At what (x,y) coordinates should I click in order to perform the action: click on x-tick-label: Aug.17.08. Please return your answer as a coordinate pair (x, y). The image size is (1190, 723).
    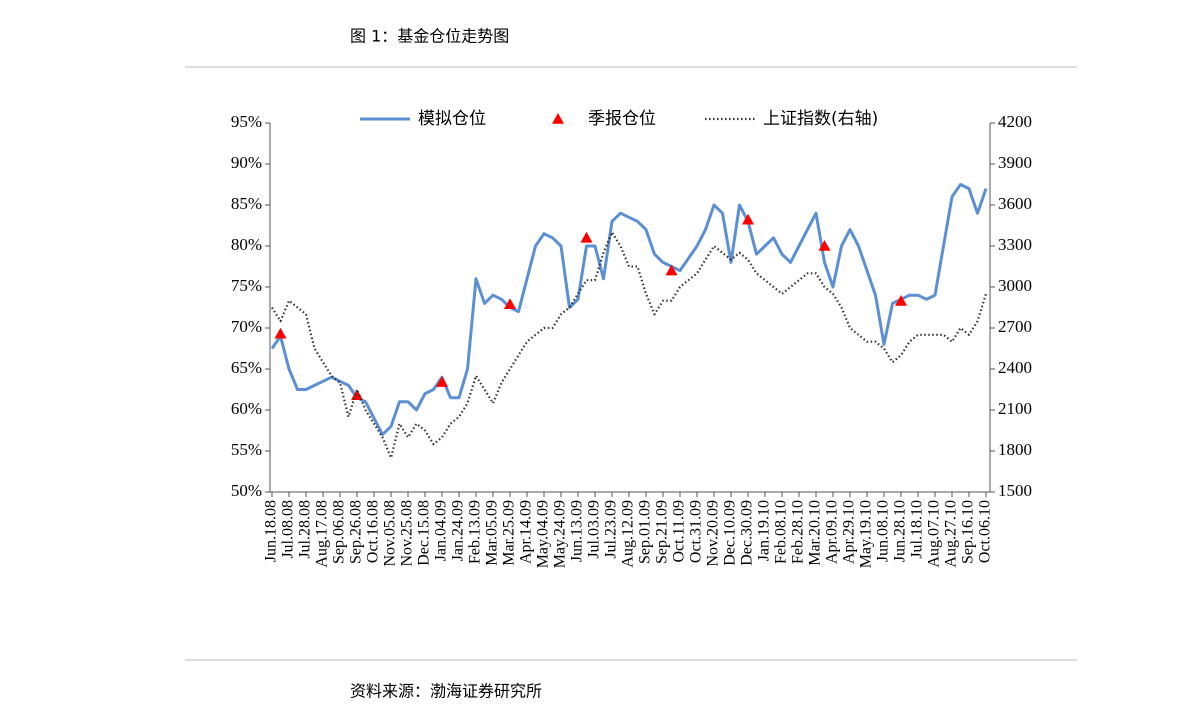
    Looking at the image, I should click on (322, 534).